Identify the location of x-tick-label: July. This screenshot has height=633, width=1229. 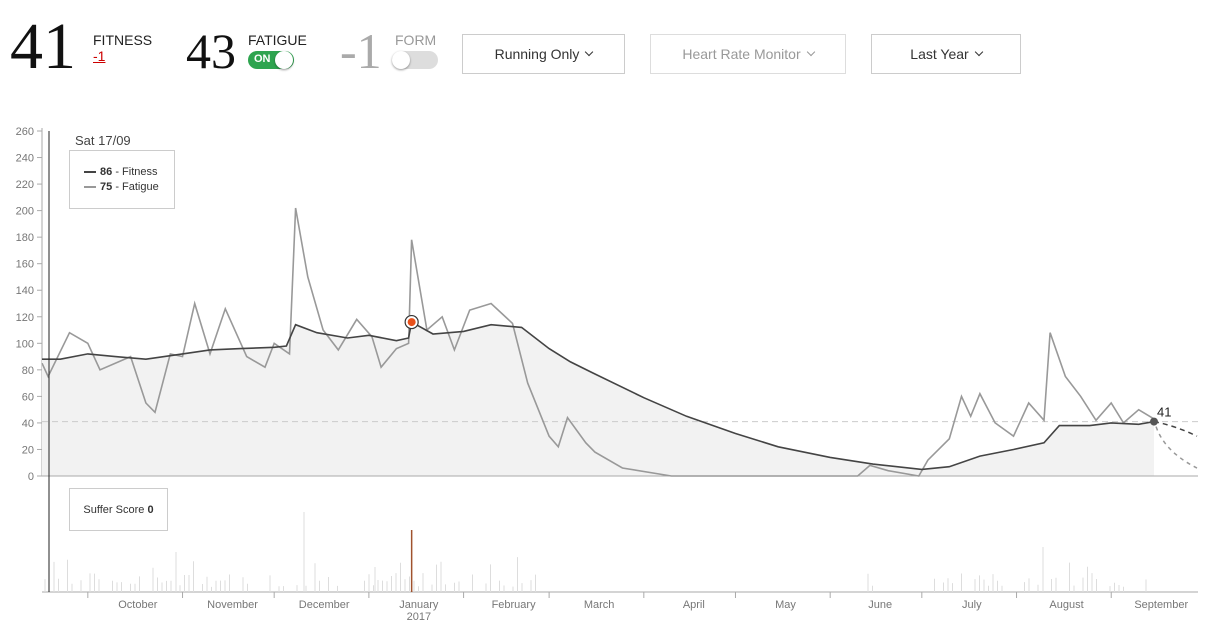
(972, 605).